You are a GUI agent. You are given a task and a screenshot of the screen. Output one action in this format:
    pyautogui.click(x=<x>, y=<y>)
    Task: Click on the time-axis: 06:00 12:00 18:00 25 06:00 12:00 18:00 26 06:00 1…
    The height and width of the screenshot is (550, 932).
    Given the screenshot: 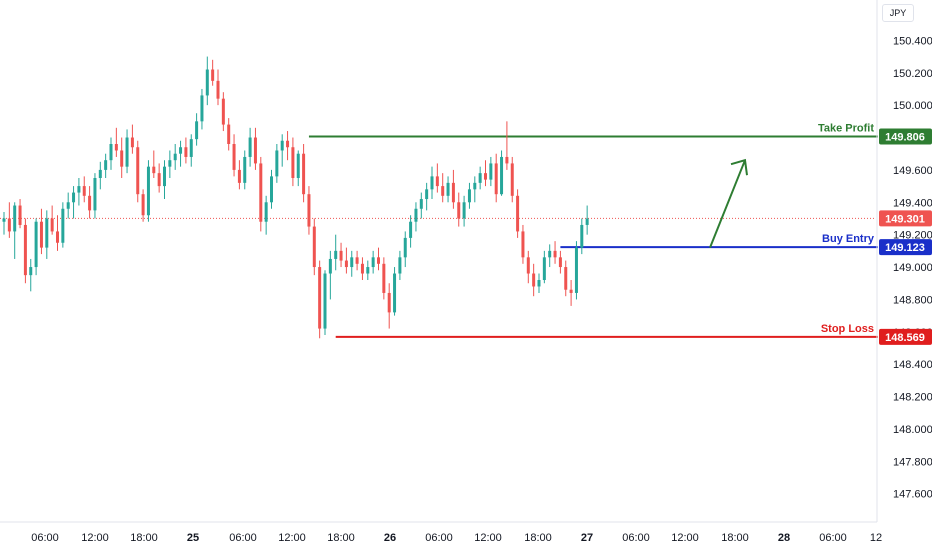 What is the action you would take?
    pyautogui.click(x=456, y=538)
    